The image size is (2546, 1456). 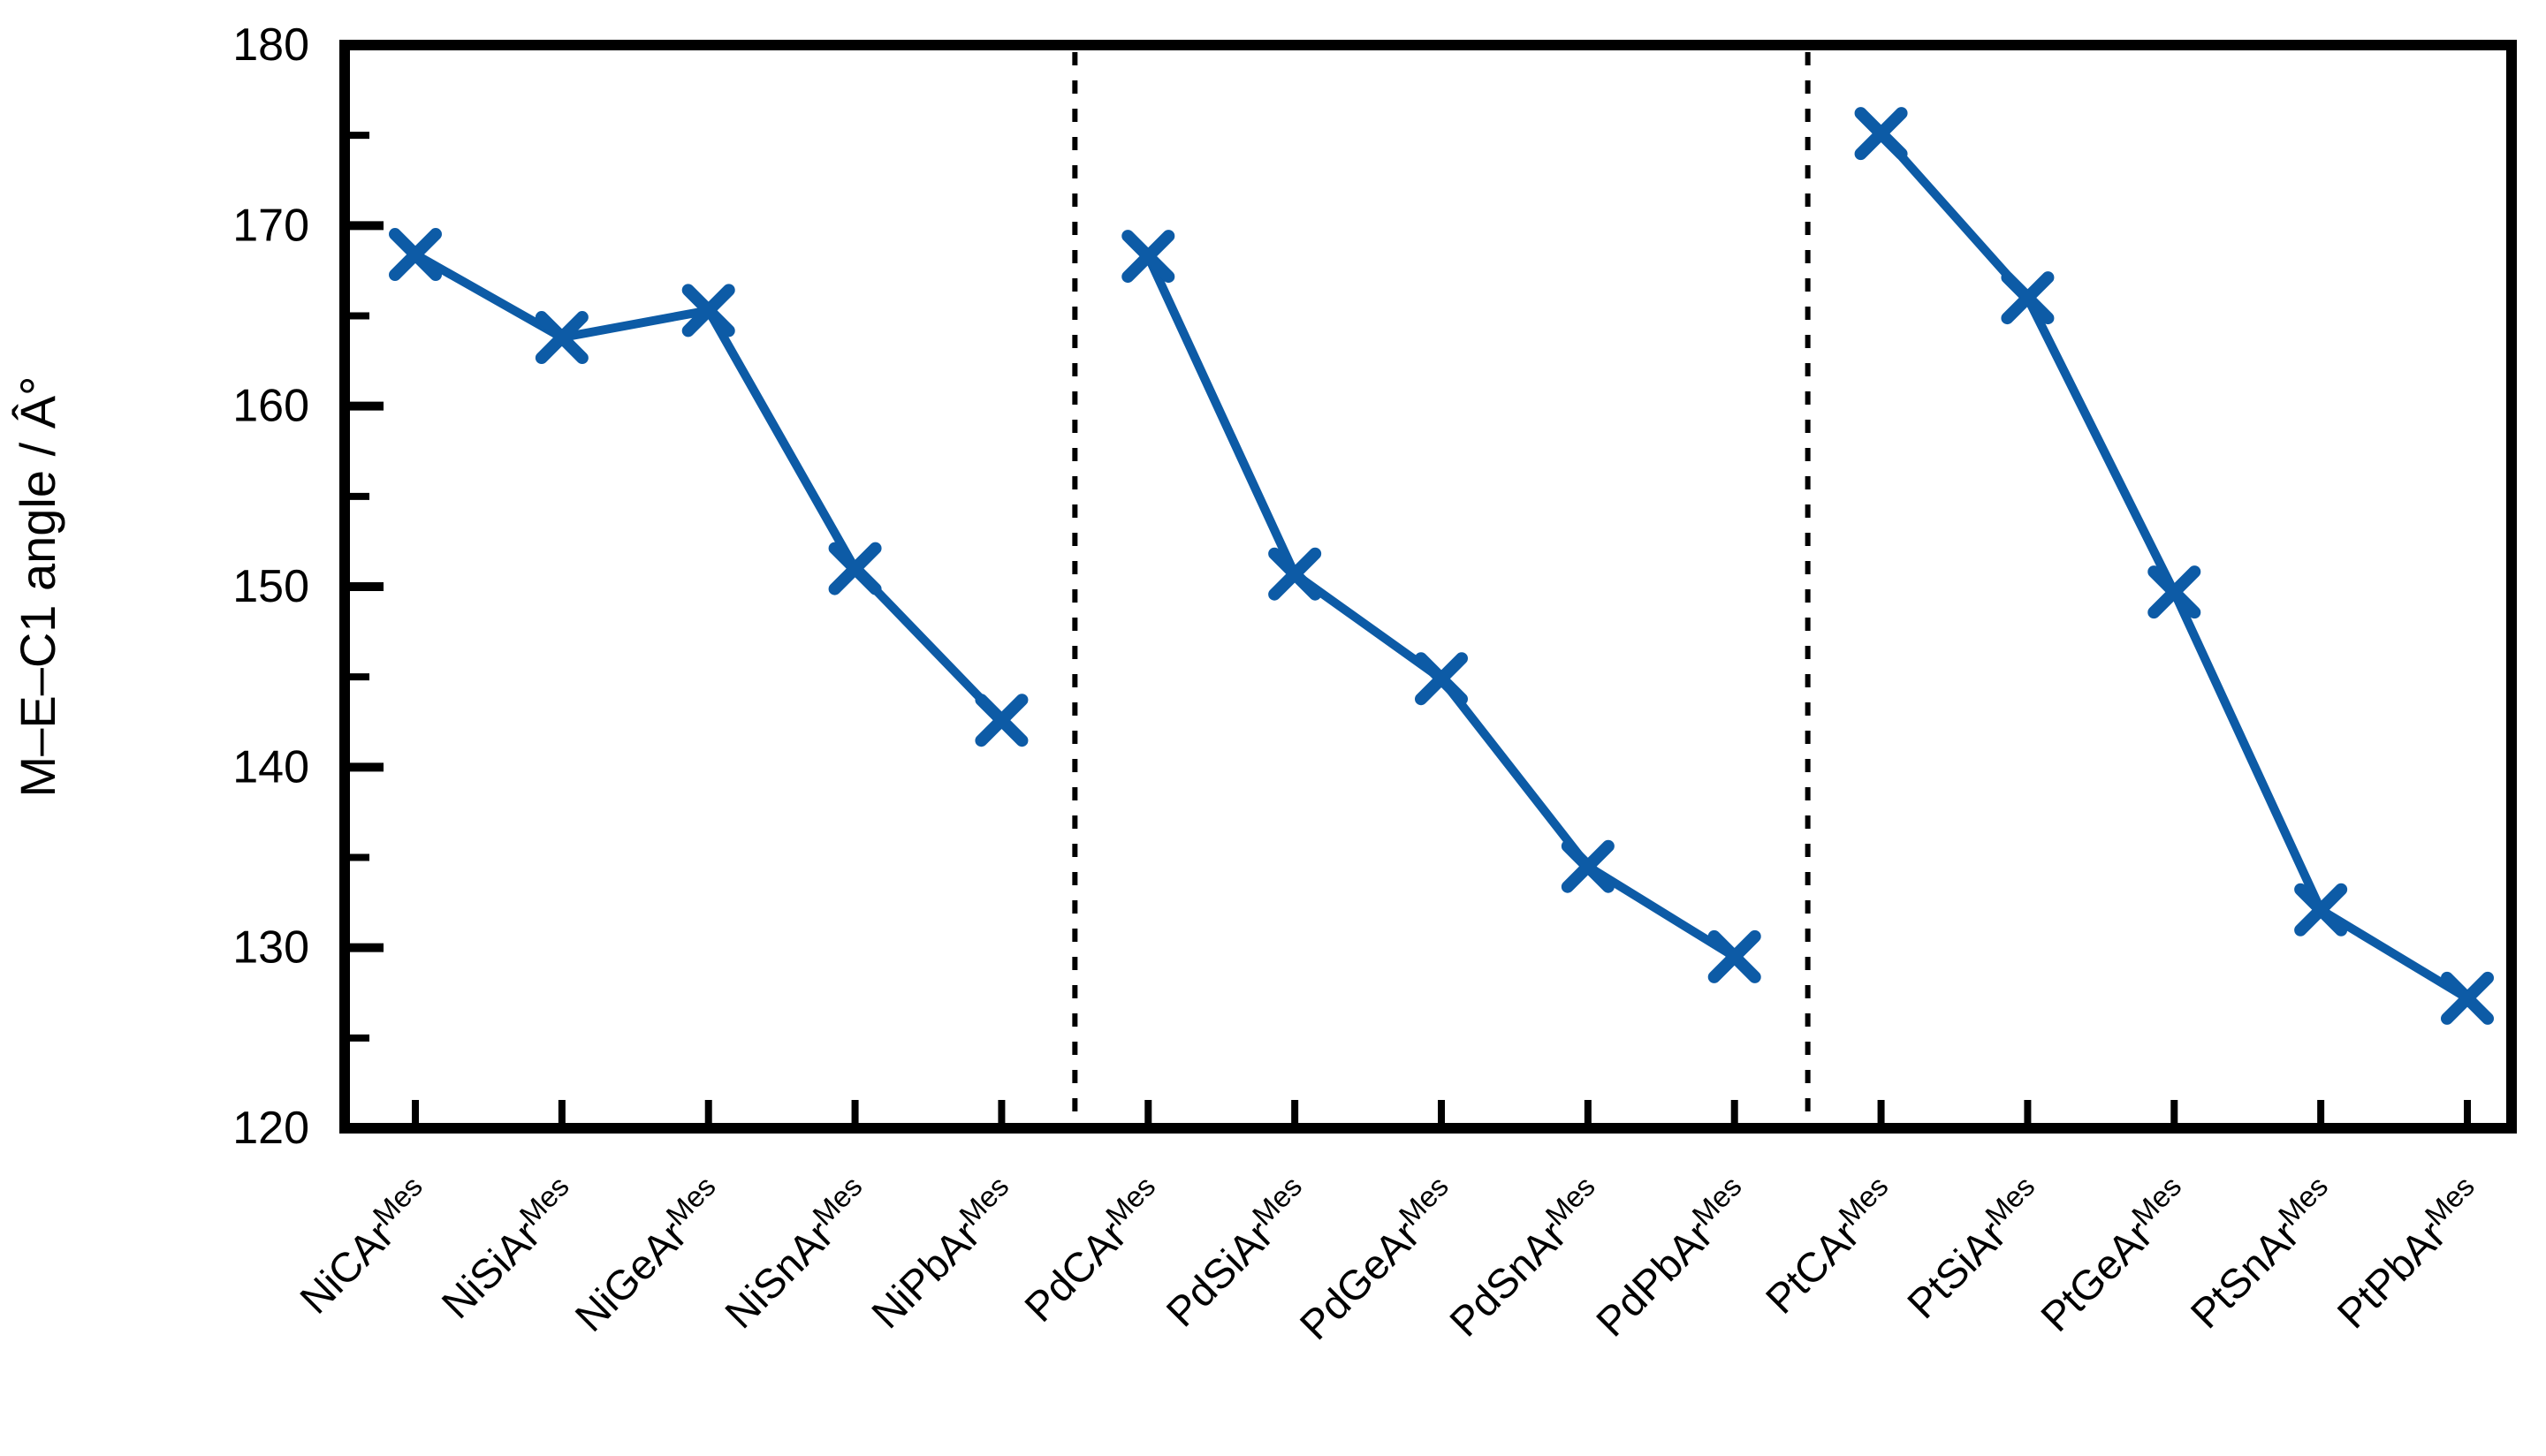 I want to click on x-category-label: PdCArMes, so click(x=1093, y=1251).